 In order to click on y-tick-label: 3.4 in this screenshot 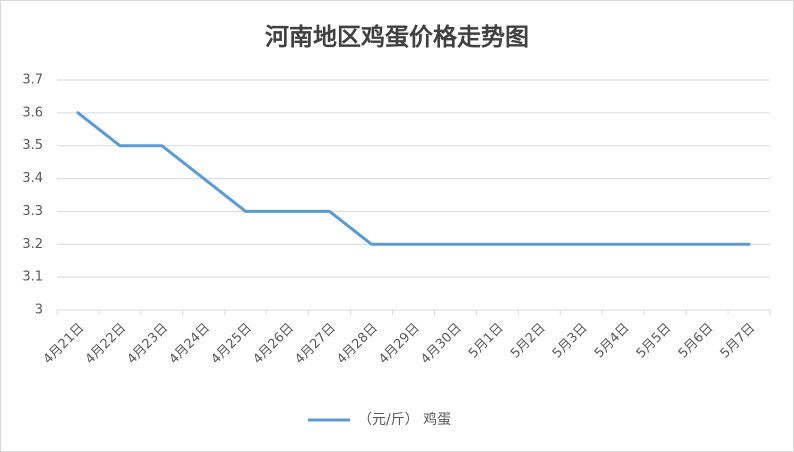, I will do `click(32, 178)`.